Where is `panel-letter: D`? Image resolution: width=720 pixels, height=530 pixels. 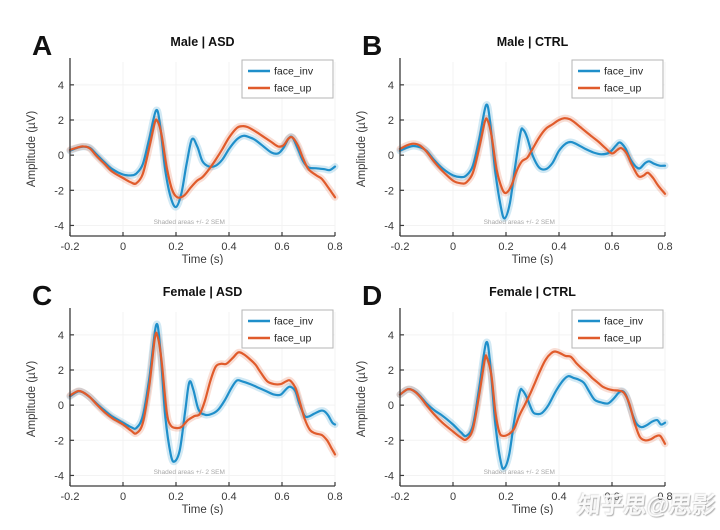
panel-letter: D is located at coordinates (372, 295).